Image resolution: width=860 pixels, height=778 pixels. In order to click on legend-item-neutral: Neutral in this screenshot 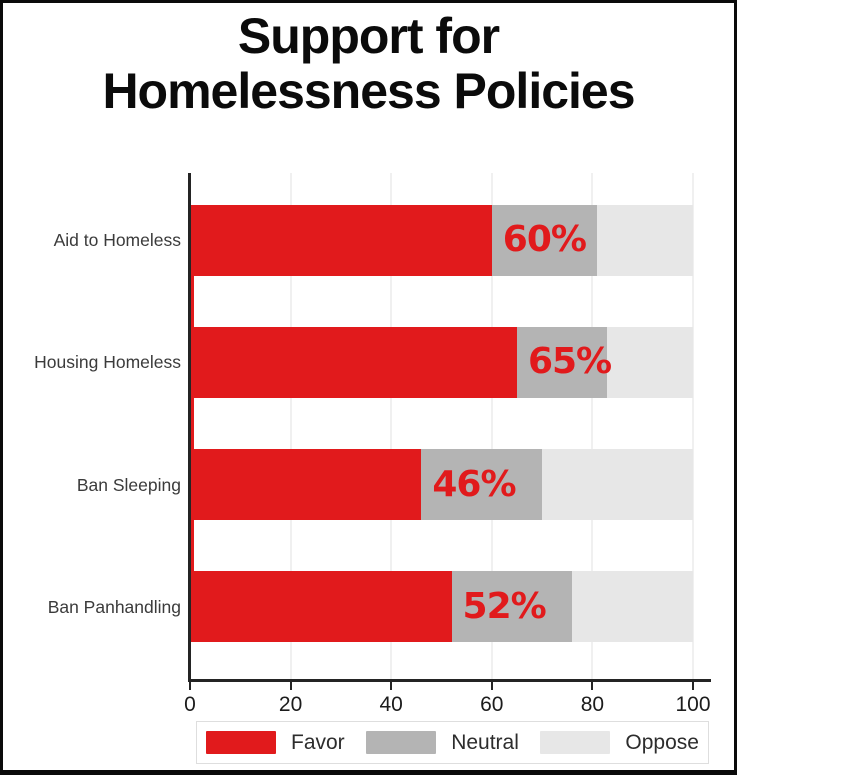, I will do `click(442, 743)`.